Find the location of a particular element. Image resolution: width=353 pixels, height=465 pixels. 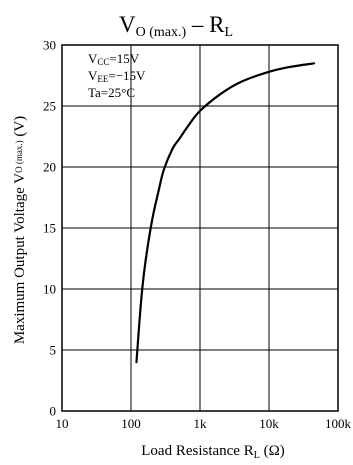

x-axis-label-main: Load Resistance R is located at coordinates (197, 451).